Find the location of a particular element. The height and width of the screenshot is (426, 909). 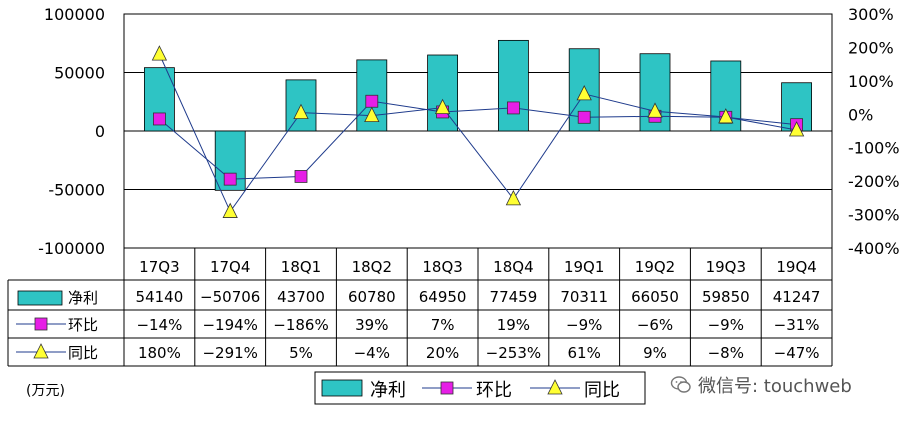

y-right-tick-label: 100% is located at coordinates (871, 81).